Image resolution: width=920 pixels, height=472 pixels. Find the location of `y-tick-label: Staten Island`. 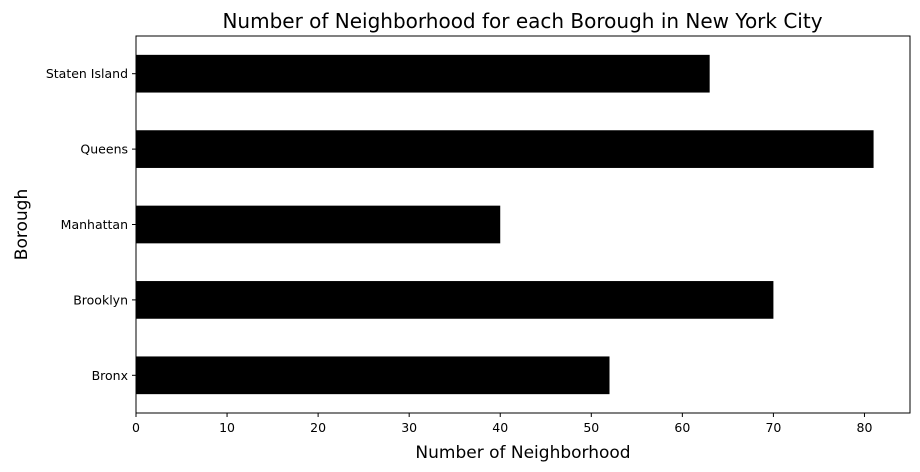

y-tick-label: Staten Island is located at coordinates (87, 73).